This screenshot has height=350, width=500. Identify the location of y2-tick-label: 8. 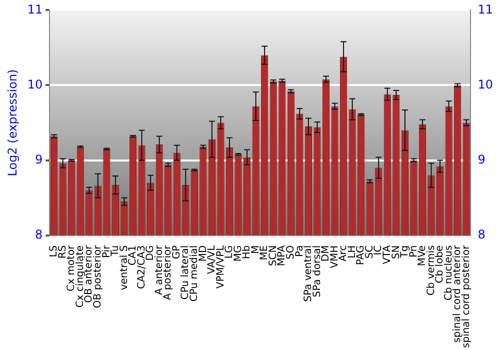
(482, 234).